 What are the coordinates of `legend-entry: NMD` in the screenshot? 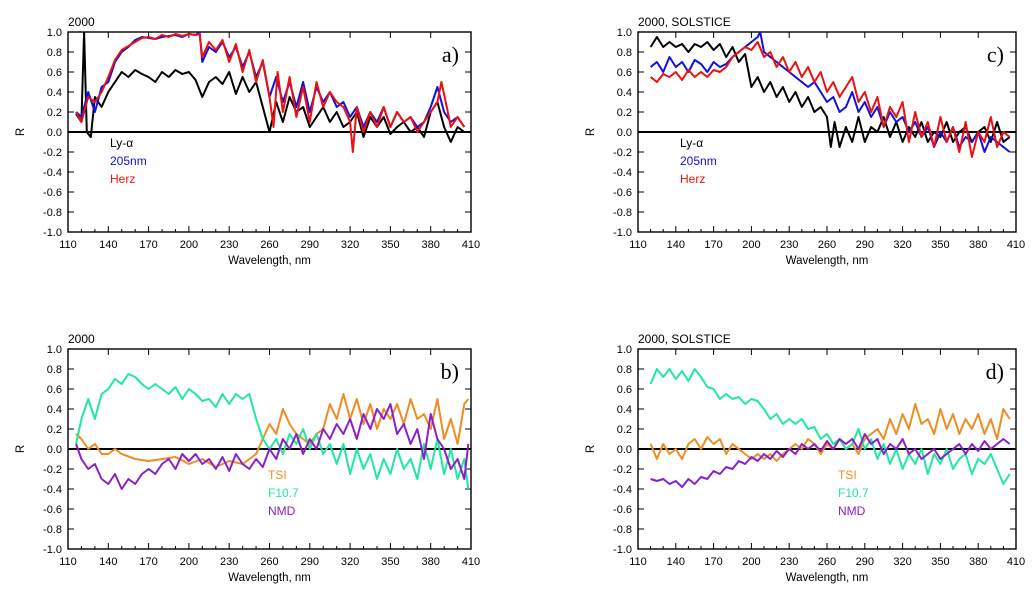 It's located at (282, 511).